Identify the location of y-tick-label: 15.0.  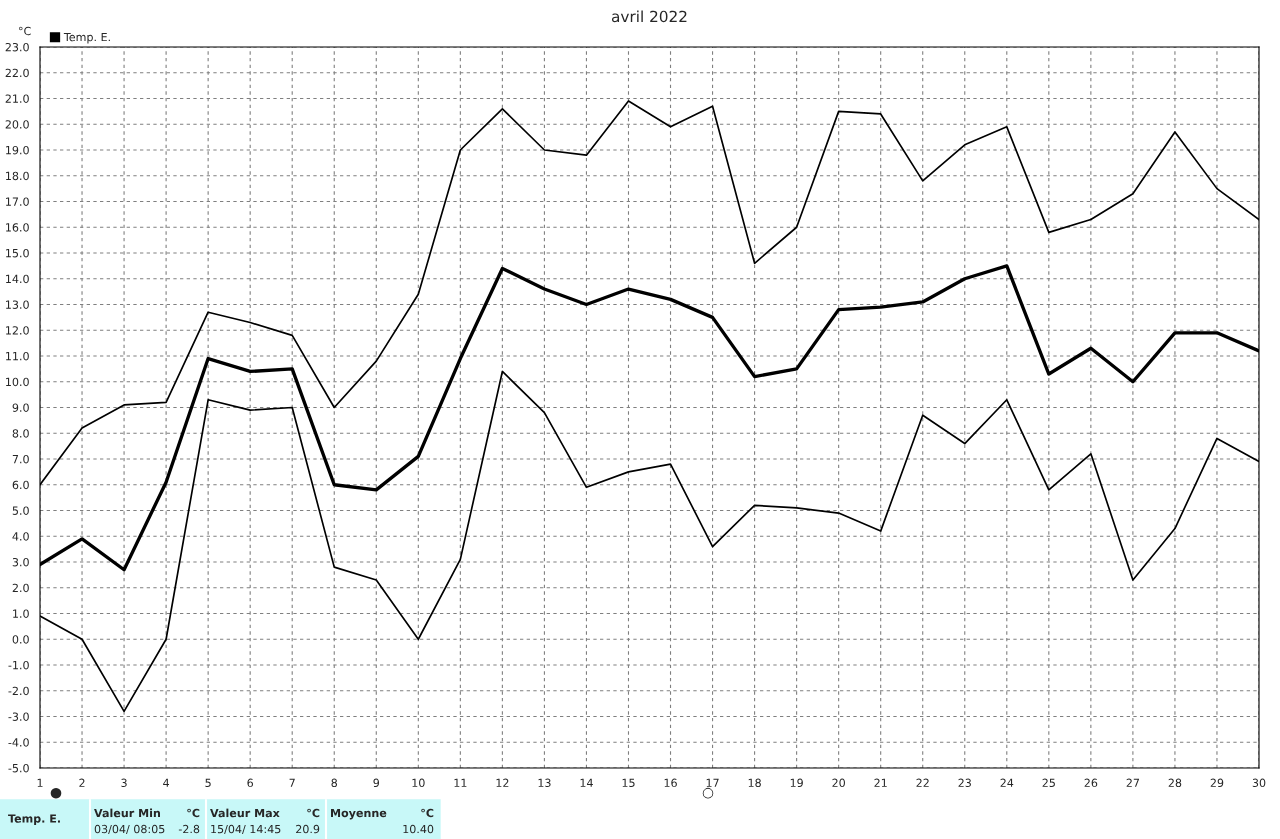
(17, 253).